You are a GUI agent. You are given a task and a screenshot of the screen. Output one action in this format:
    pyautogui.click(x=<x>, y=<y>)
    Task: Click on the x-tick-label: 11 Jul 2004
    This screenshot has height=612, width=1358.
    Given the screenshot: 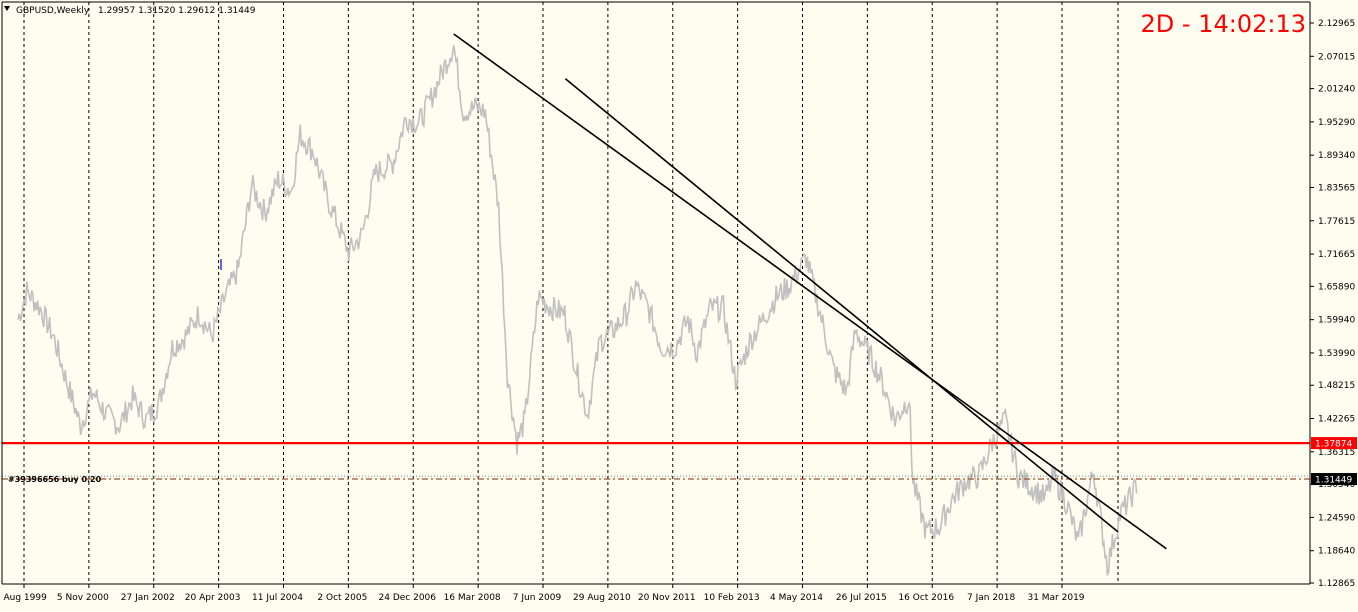 What is the action you would take?
    pyautogui.click(x=277, y=598)
    